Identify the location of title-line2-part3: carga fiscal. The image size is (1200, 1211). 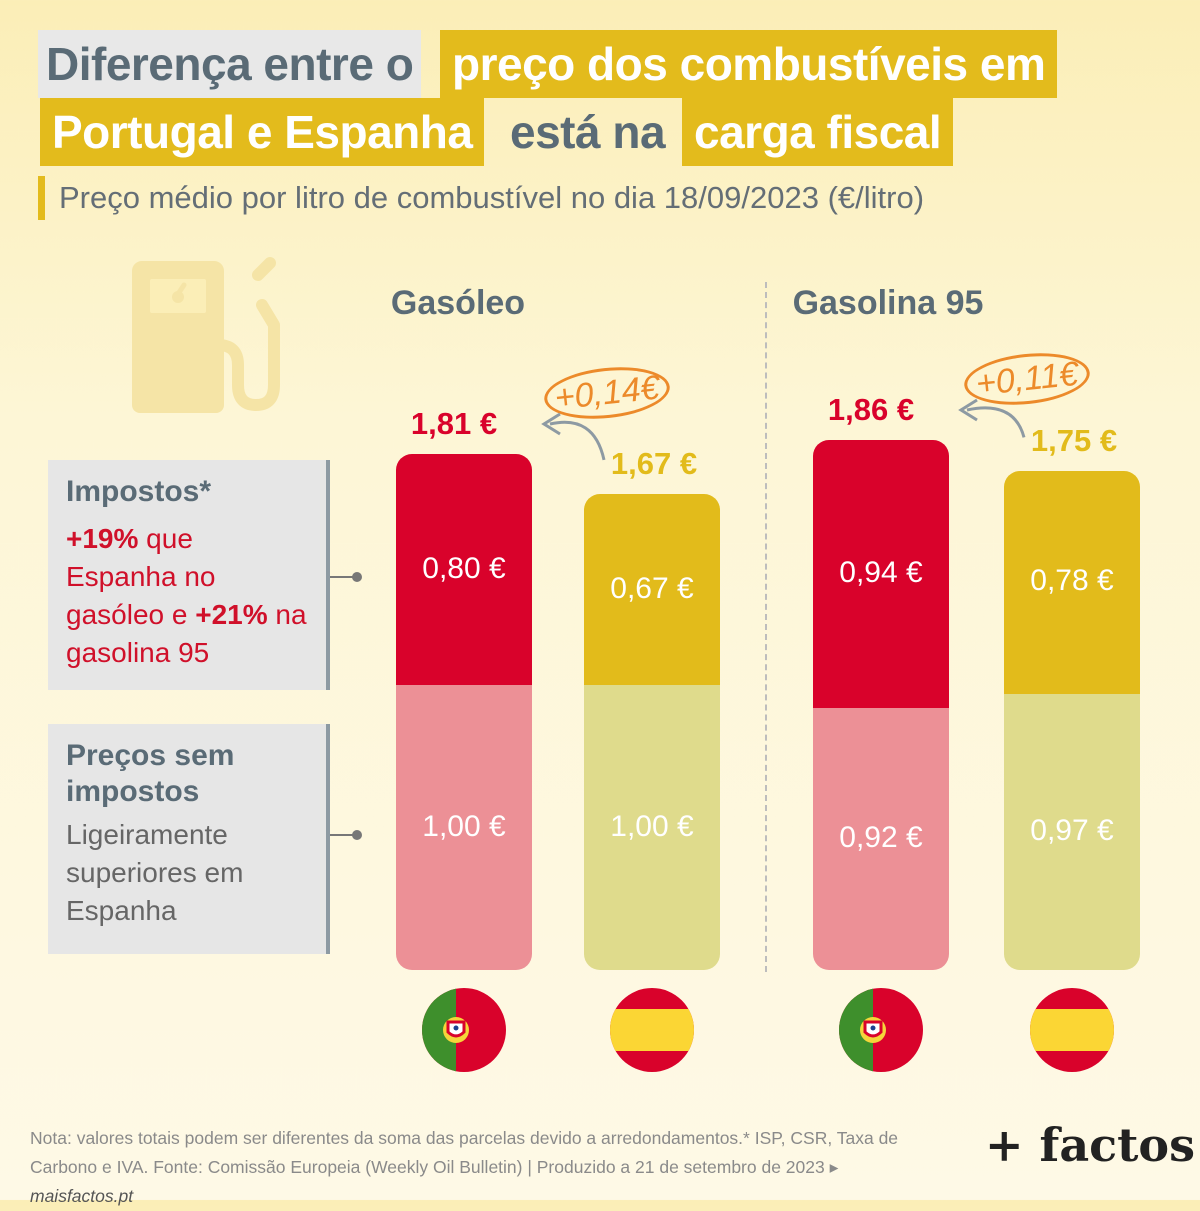
(818, 132).